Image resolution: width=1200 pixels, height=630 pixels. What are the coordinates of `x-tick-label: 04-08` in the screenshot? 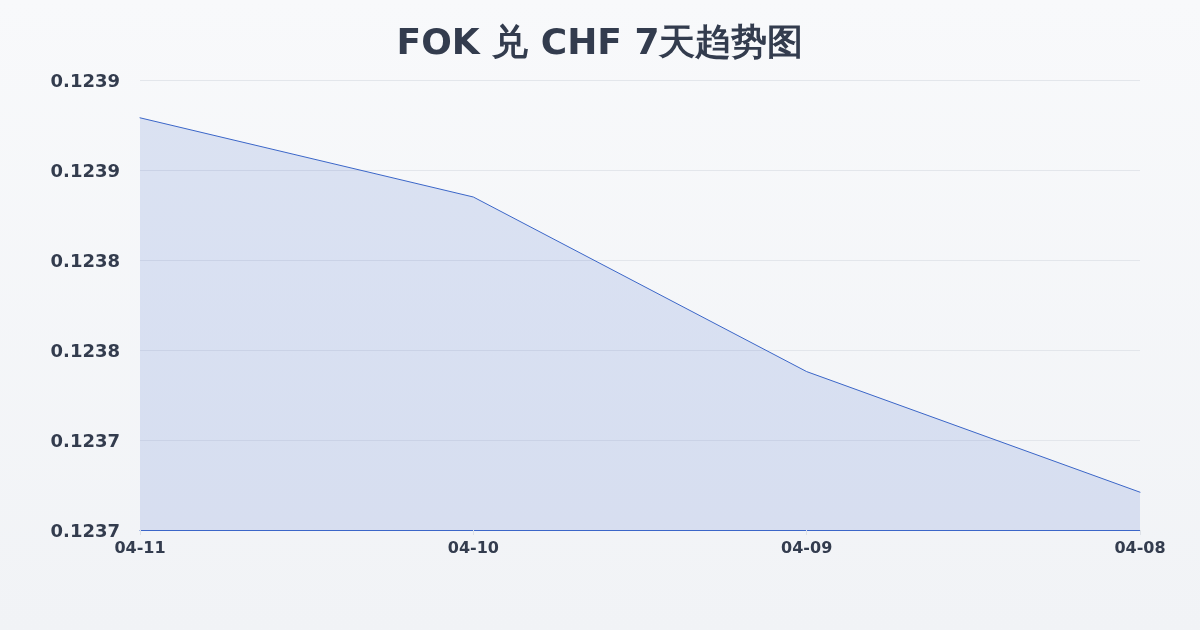 It's located at (1140, 547).